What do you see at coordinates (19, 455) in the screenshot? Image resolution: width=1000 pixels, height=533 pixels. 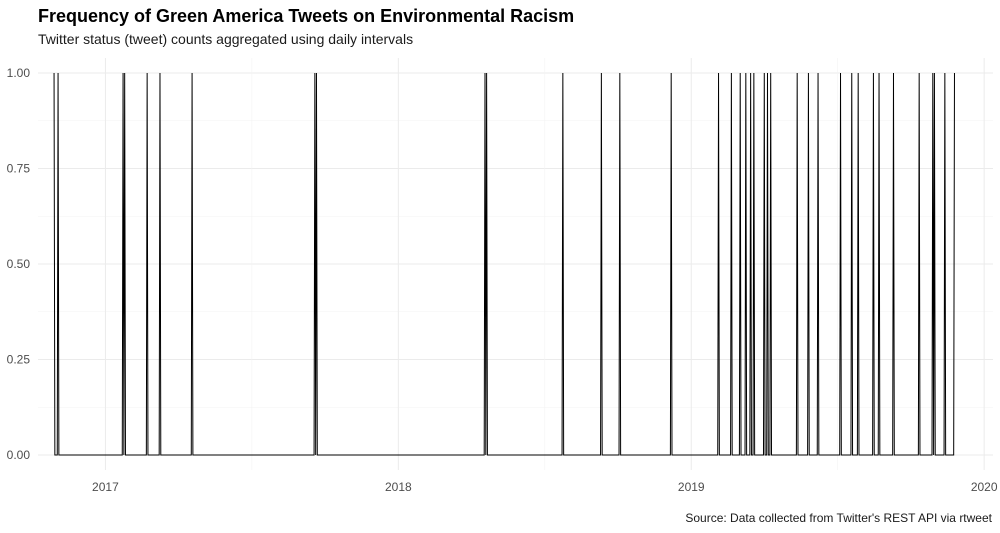 I see `y-tick-label: 0.00` at bounding box center [19, 455].